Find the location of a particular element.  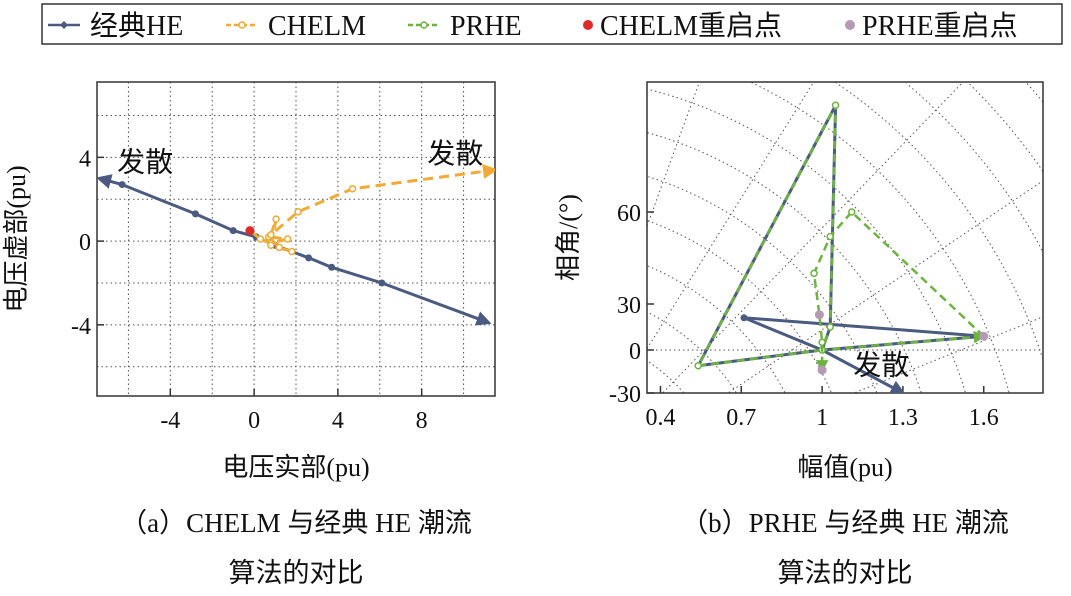

y-tick-label: 4 is located at coordinates (85, 159).